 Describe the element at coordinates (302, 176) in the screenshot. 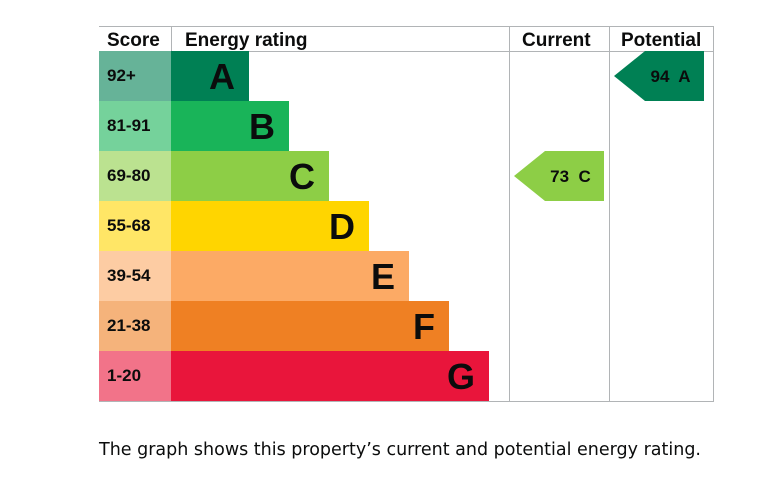

I see `rating-letter-c: C` at that location.